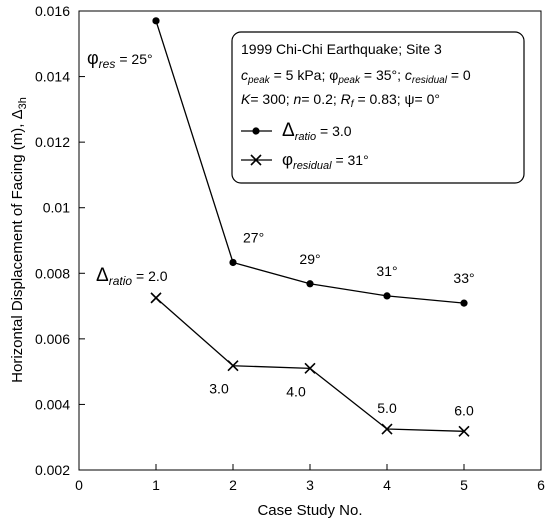 This screenshot has width=550, height=527. I want to click on phi-res-subscript: res, so click(107, 64).